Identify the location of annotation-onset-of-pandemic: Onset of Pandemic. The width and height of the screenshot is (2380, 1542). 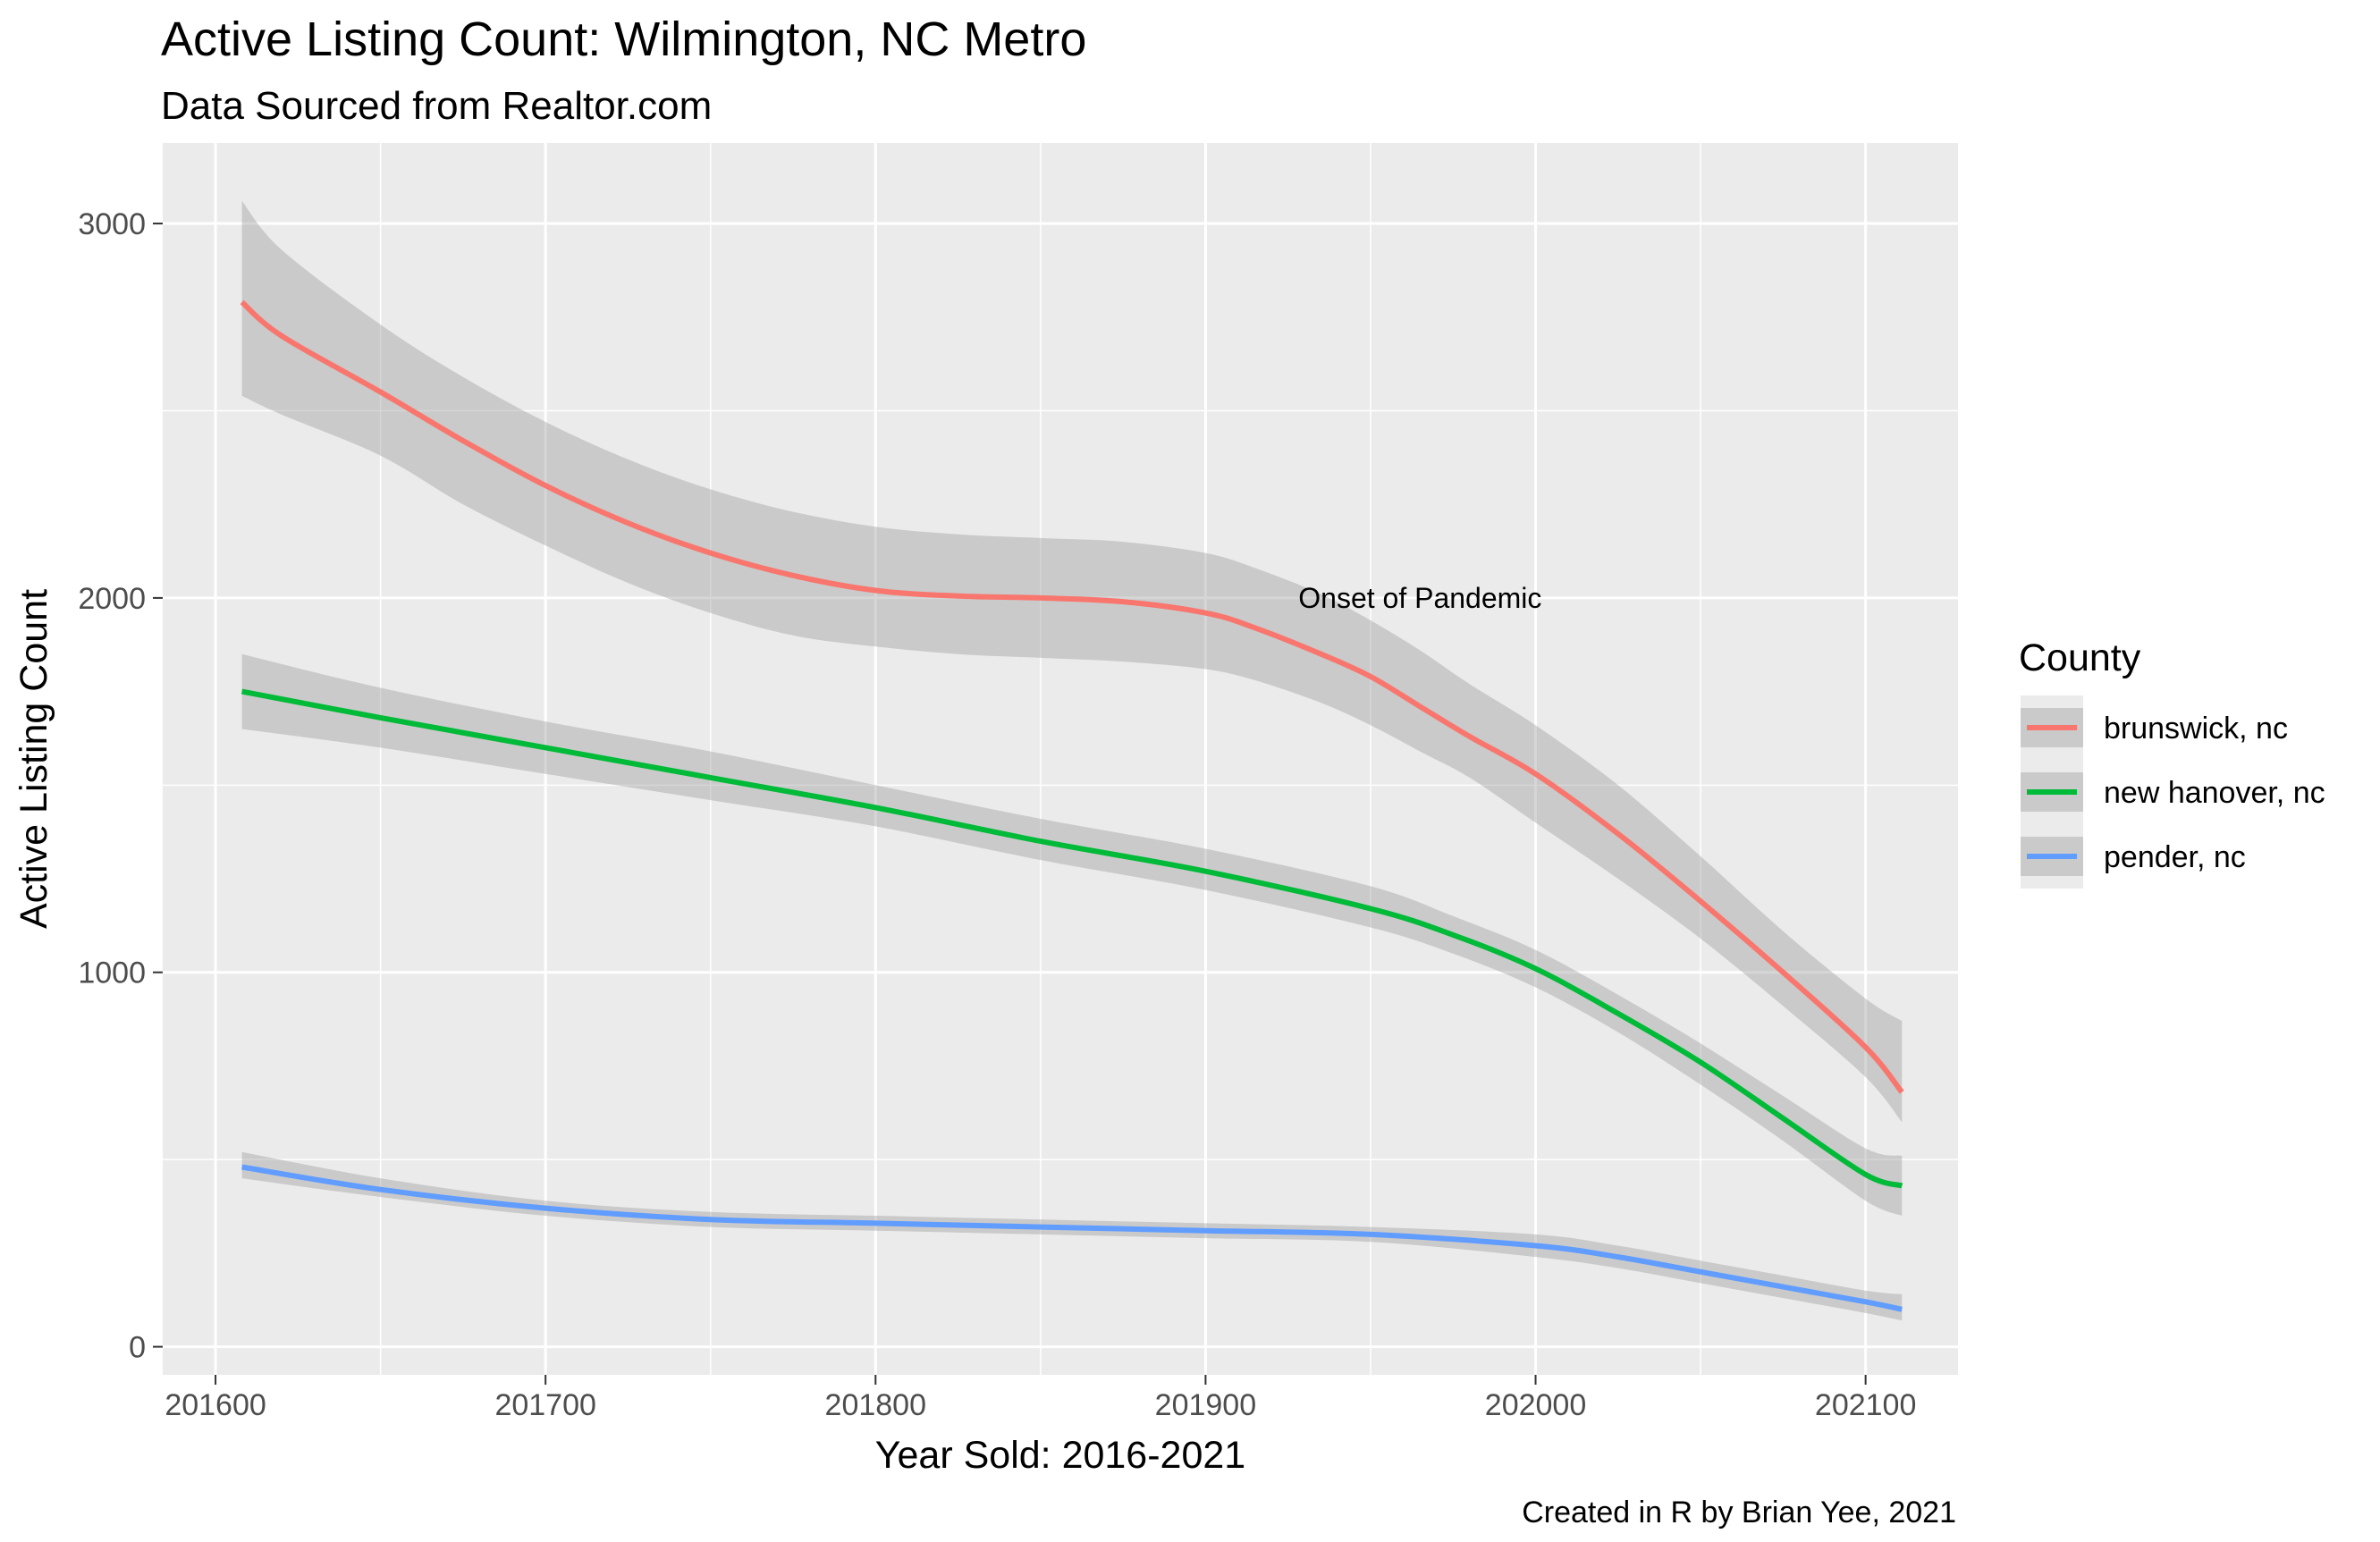
(1419, 598).